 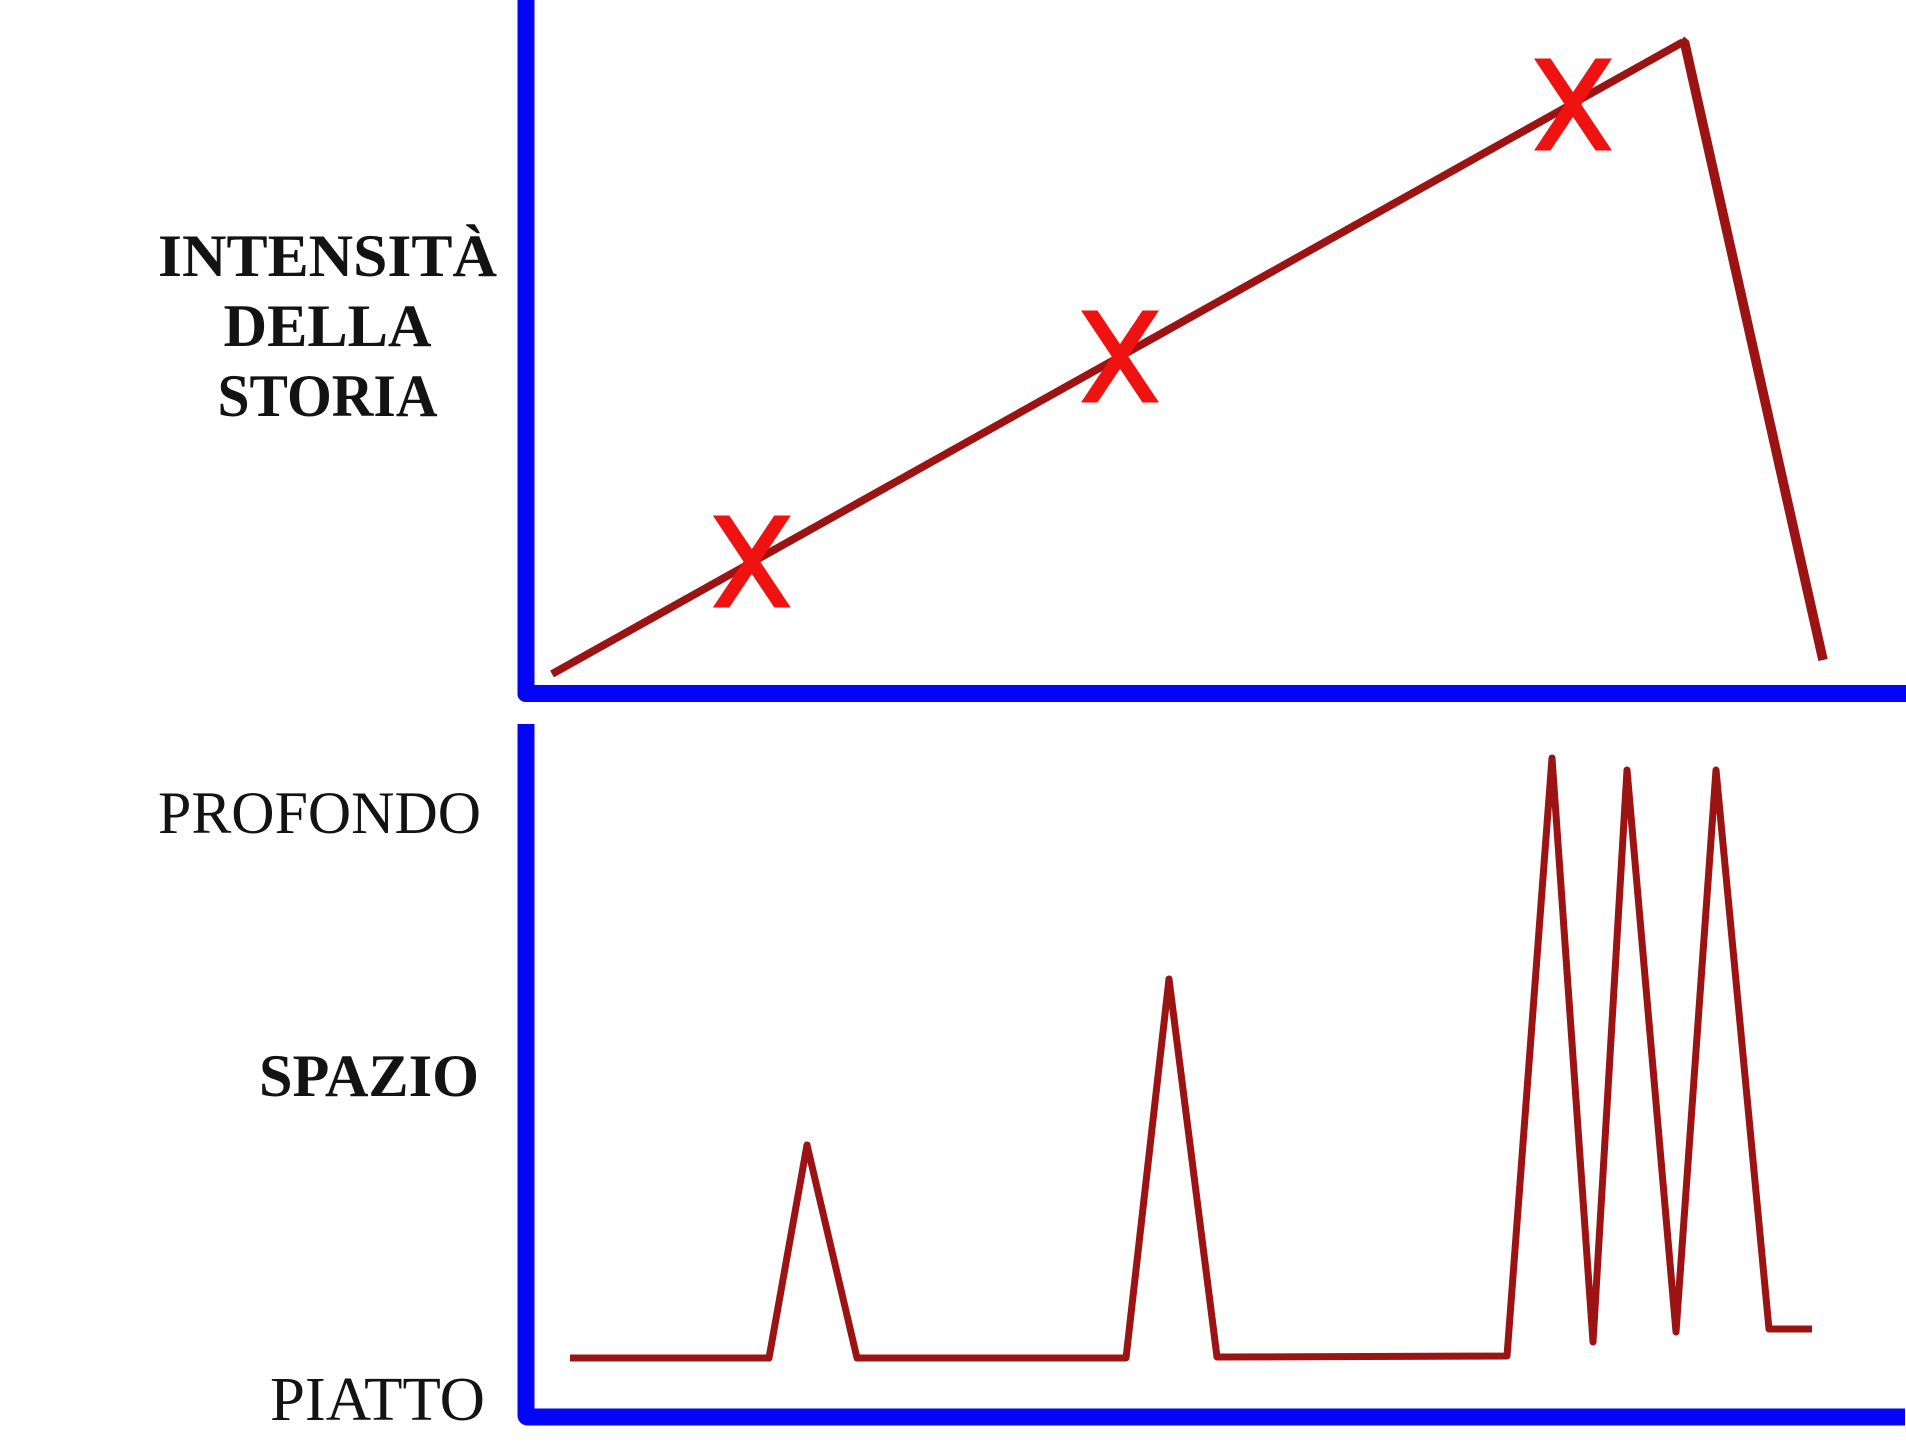 What do you see at coordinates (369, 1076) in the screenshot?
I see `svg-text: SPAZIO` at bounding box center [369, 1076].